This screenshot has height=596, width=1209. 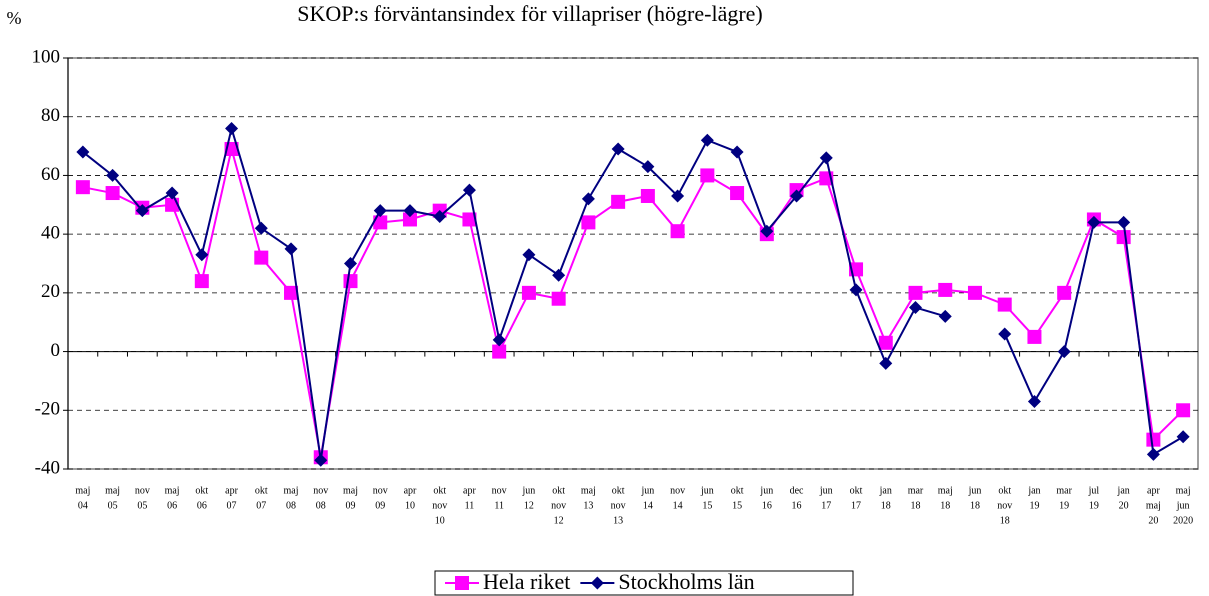 I want to click on x-tick-label: 04, so click(x=83, y=505).